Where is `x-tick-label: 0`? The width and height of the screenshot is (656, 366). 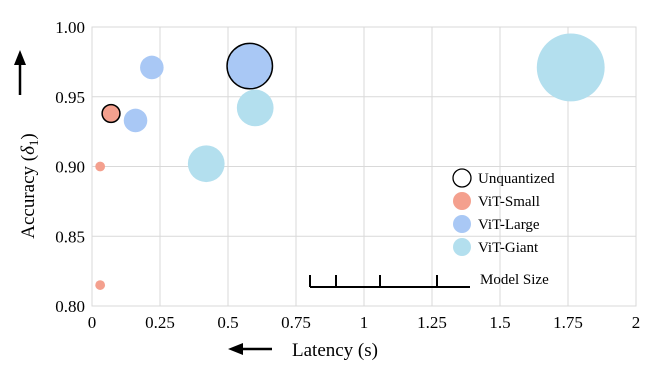 x-tick-label: 0 is located at coordinates (92, 322).